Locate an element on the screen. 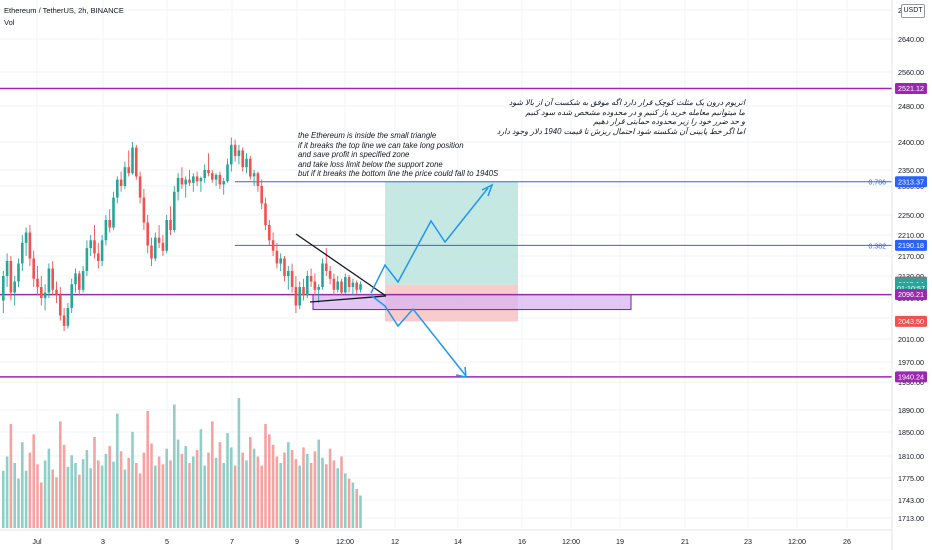 Image resolution: width=932 pixels, height=550 pixels. price-tick-label: 1743.00 is located at coordinates (911, 500).